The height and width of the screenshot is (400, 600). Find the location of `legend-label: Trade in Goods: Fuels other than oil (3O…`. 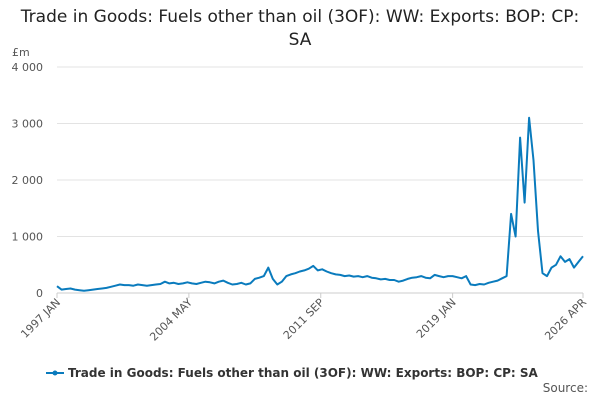

legend-label: Trade in Goods: Fuels other than oil (3O… is located at coordinates (303, 373).